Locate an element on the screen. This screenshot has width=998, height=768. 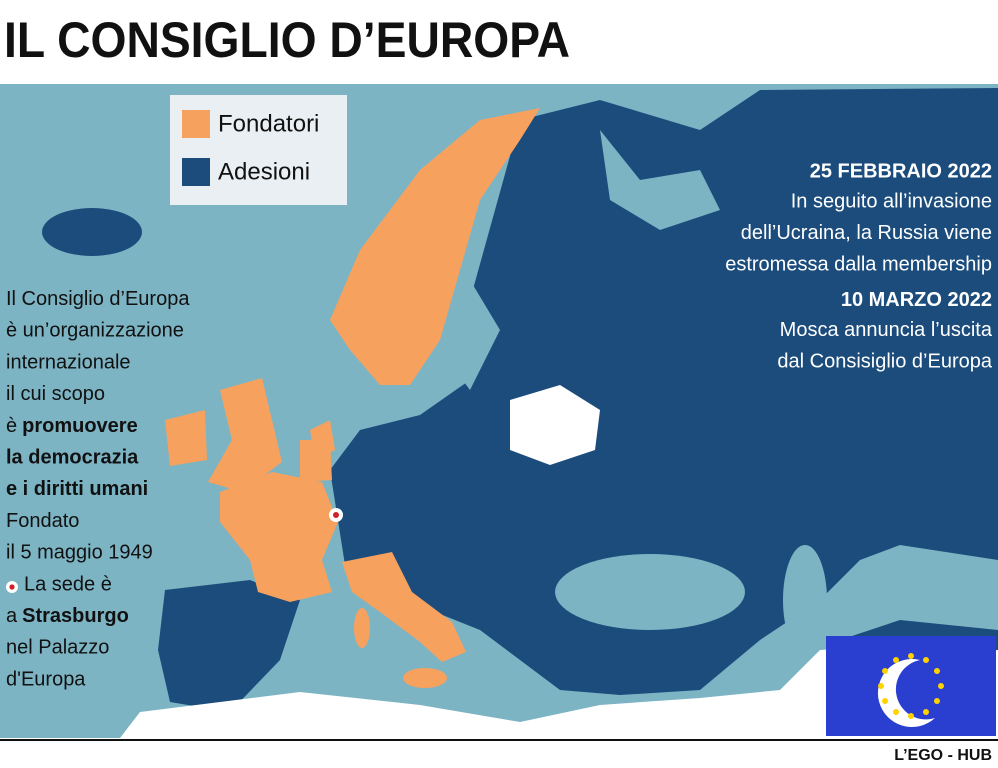
intro-segment: Fondato is located at coordinates (42, 521).